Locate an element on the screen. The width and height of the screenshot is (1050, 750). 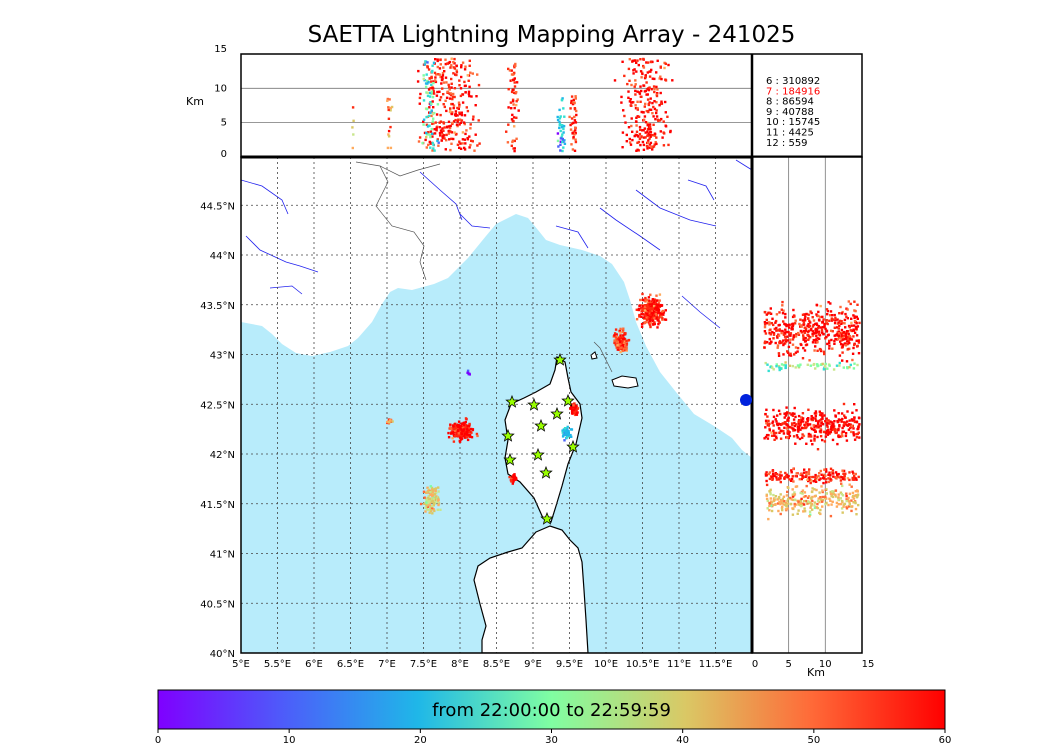
colorbar is located at coordinates (551, 709).